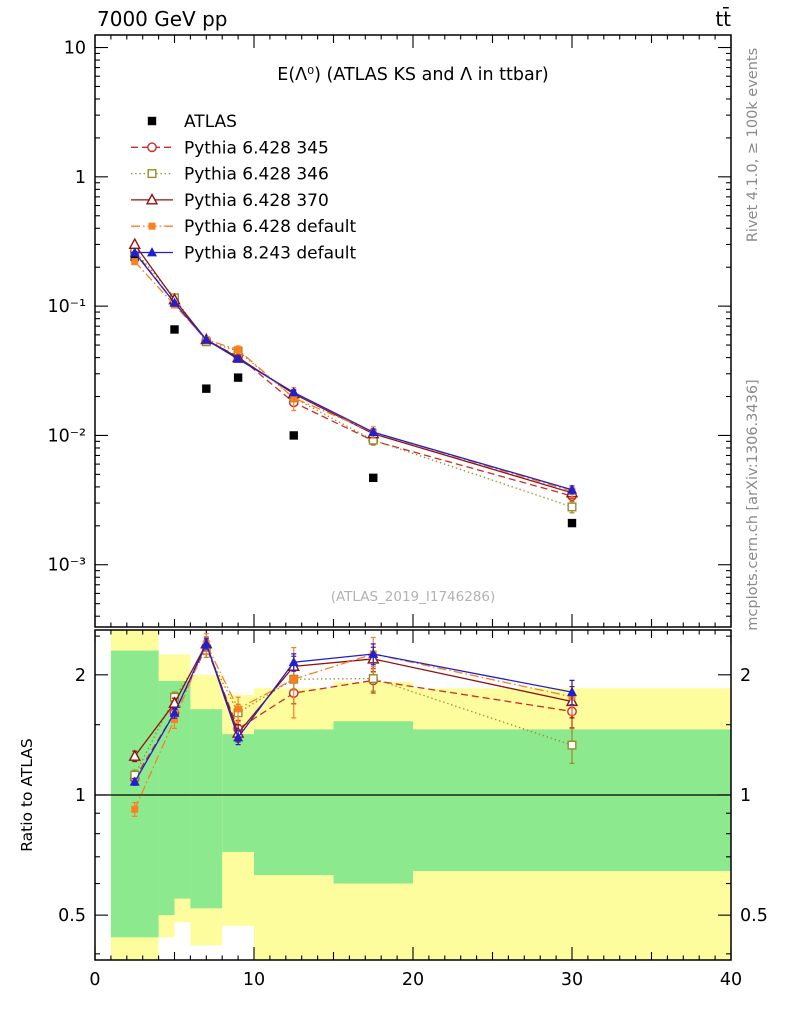 Image resolution: width=786 pixels, height=1028 pixels. What do you see at coordinates (572, 980) in the screenshot?
I see `xtick-label: 30` at bounding box center [572, 980].